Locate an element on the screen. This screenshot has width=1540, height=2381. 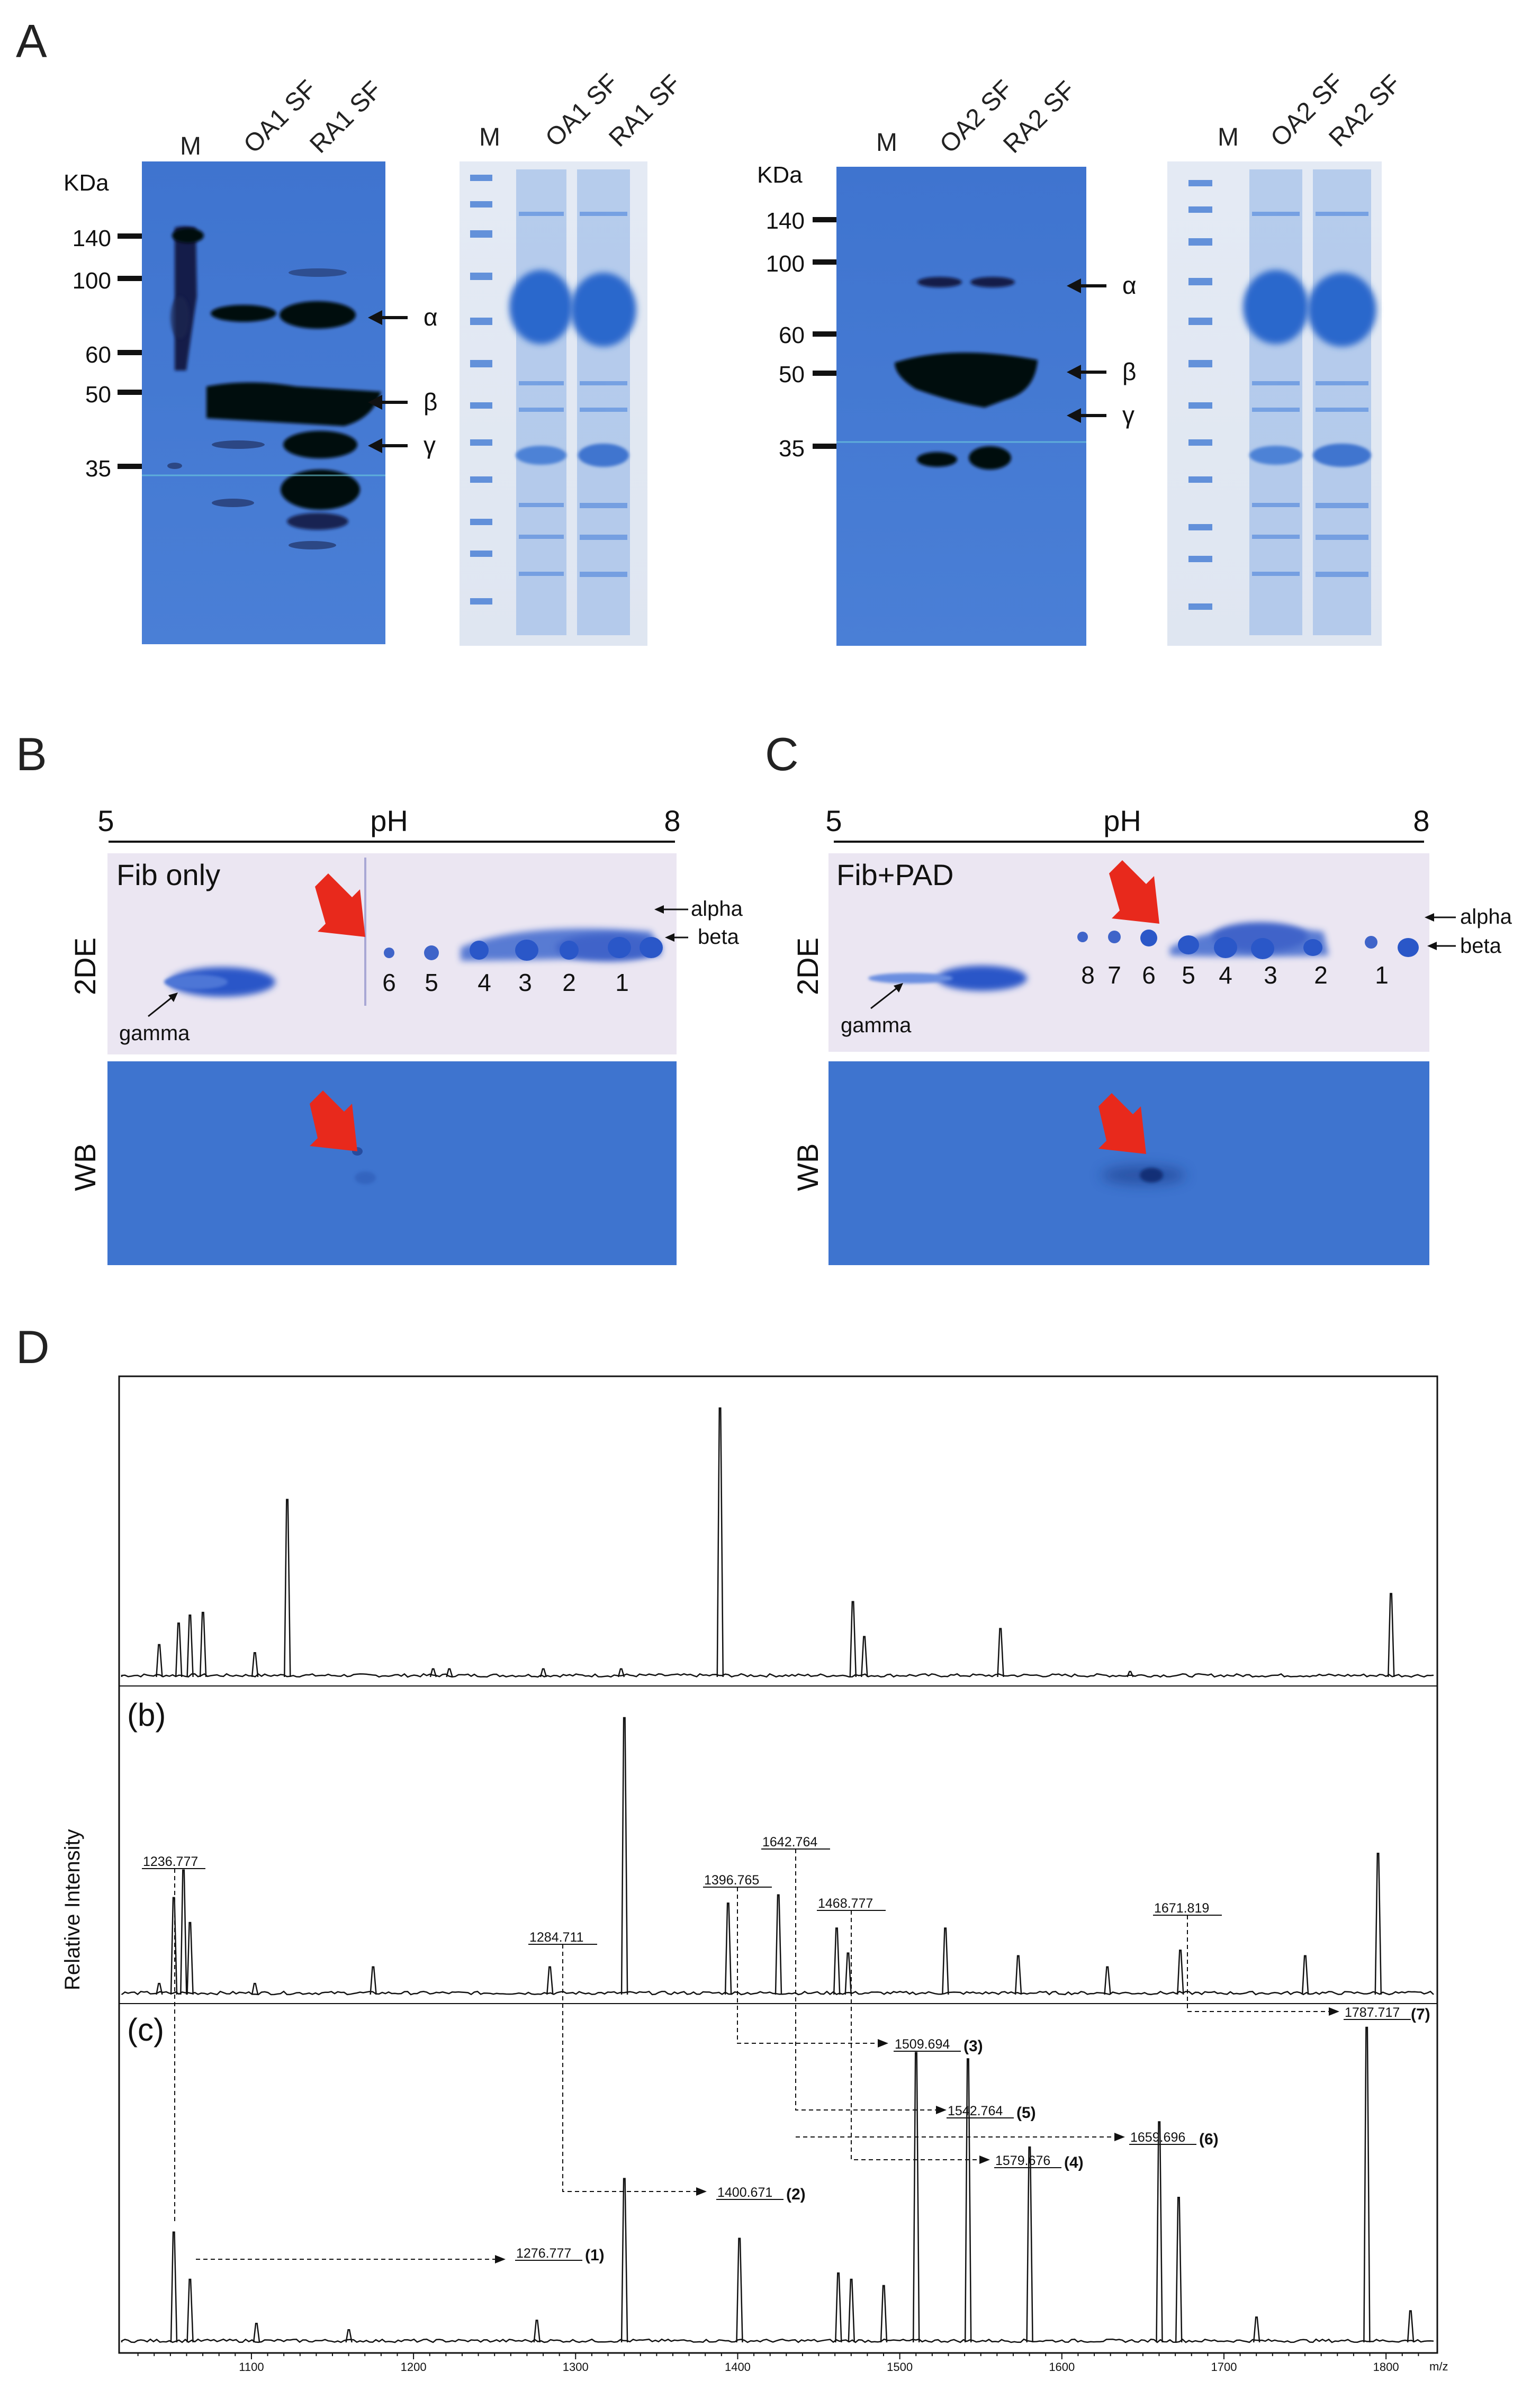
panel-b-wb: WB is located at coordinates (372, 1163).